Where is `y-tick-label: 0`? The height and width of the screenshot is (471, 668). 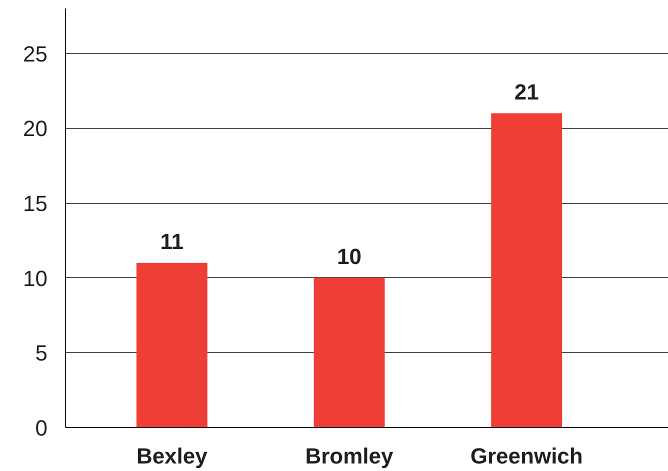
y-tick-label: 0 is located at coordinates (41, 428).